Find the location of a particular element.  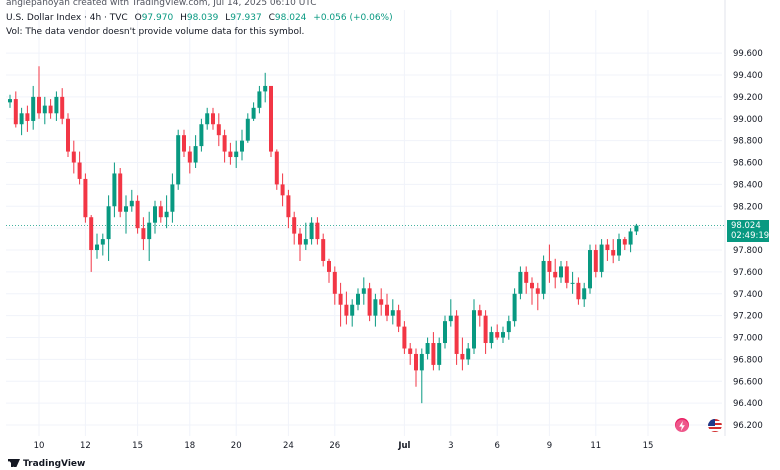

x-tick-label: 24 is located at coordinates (288, 446).